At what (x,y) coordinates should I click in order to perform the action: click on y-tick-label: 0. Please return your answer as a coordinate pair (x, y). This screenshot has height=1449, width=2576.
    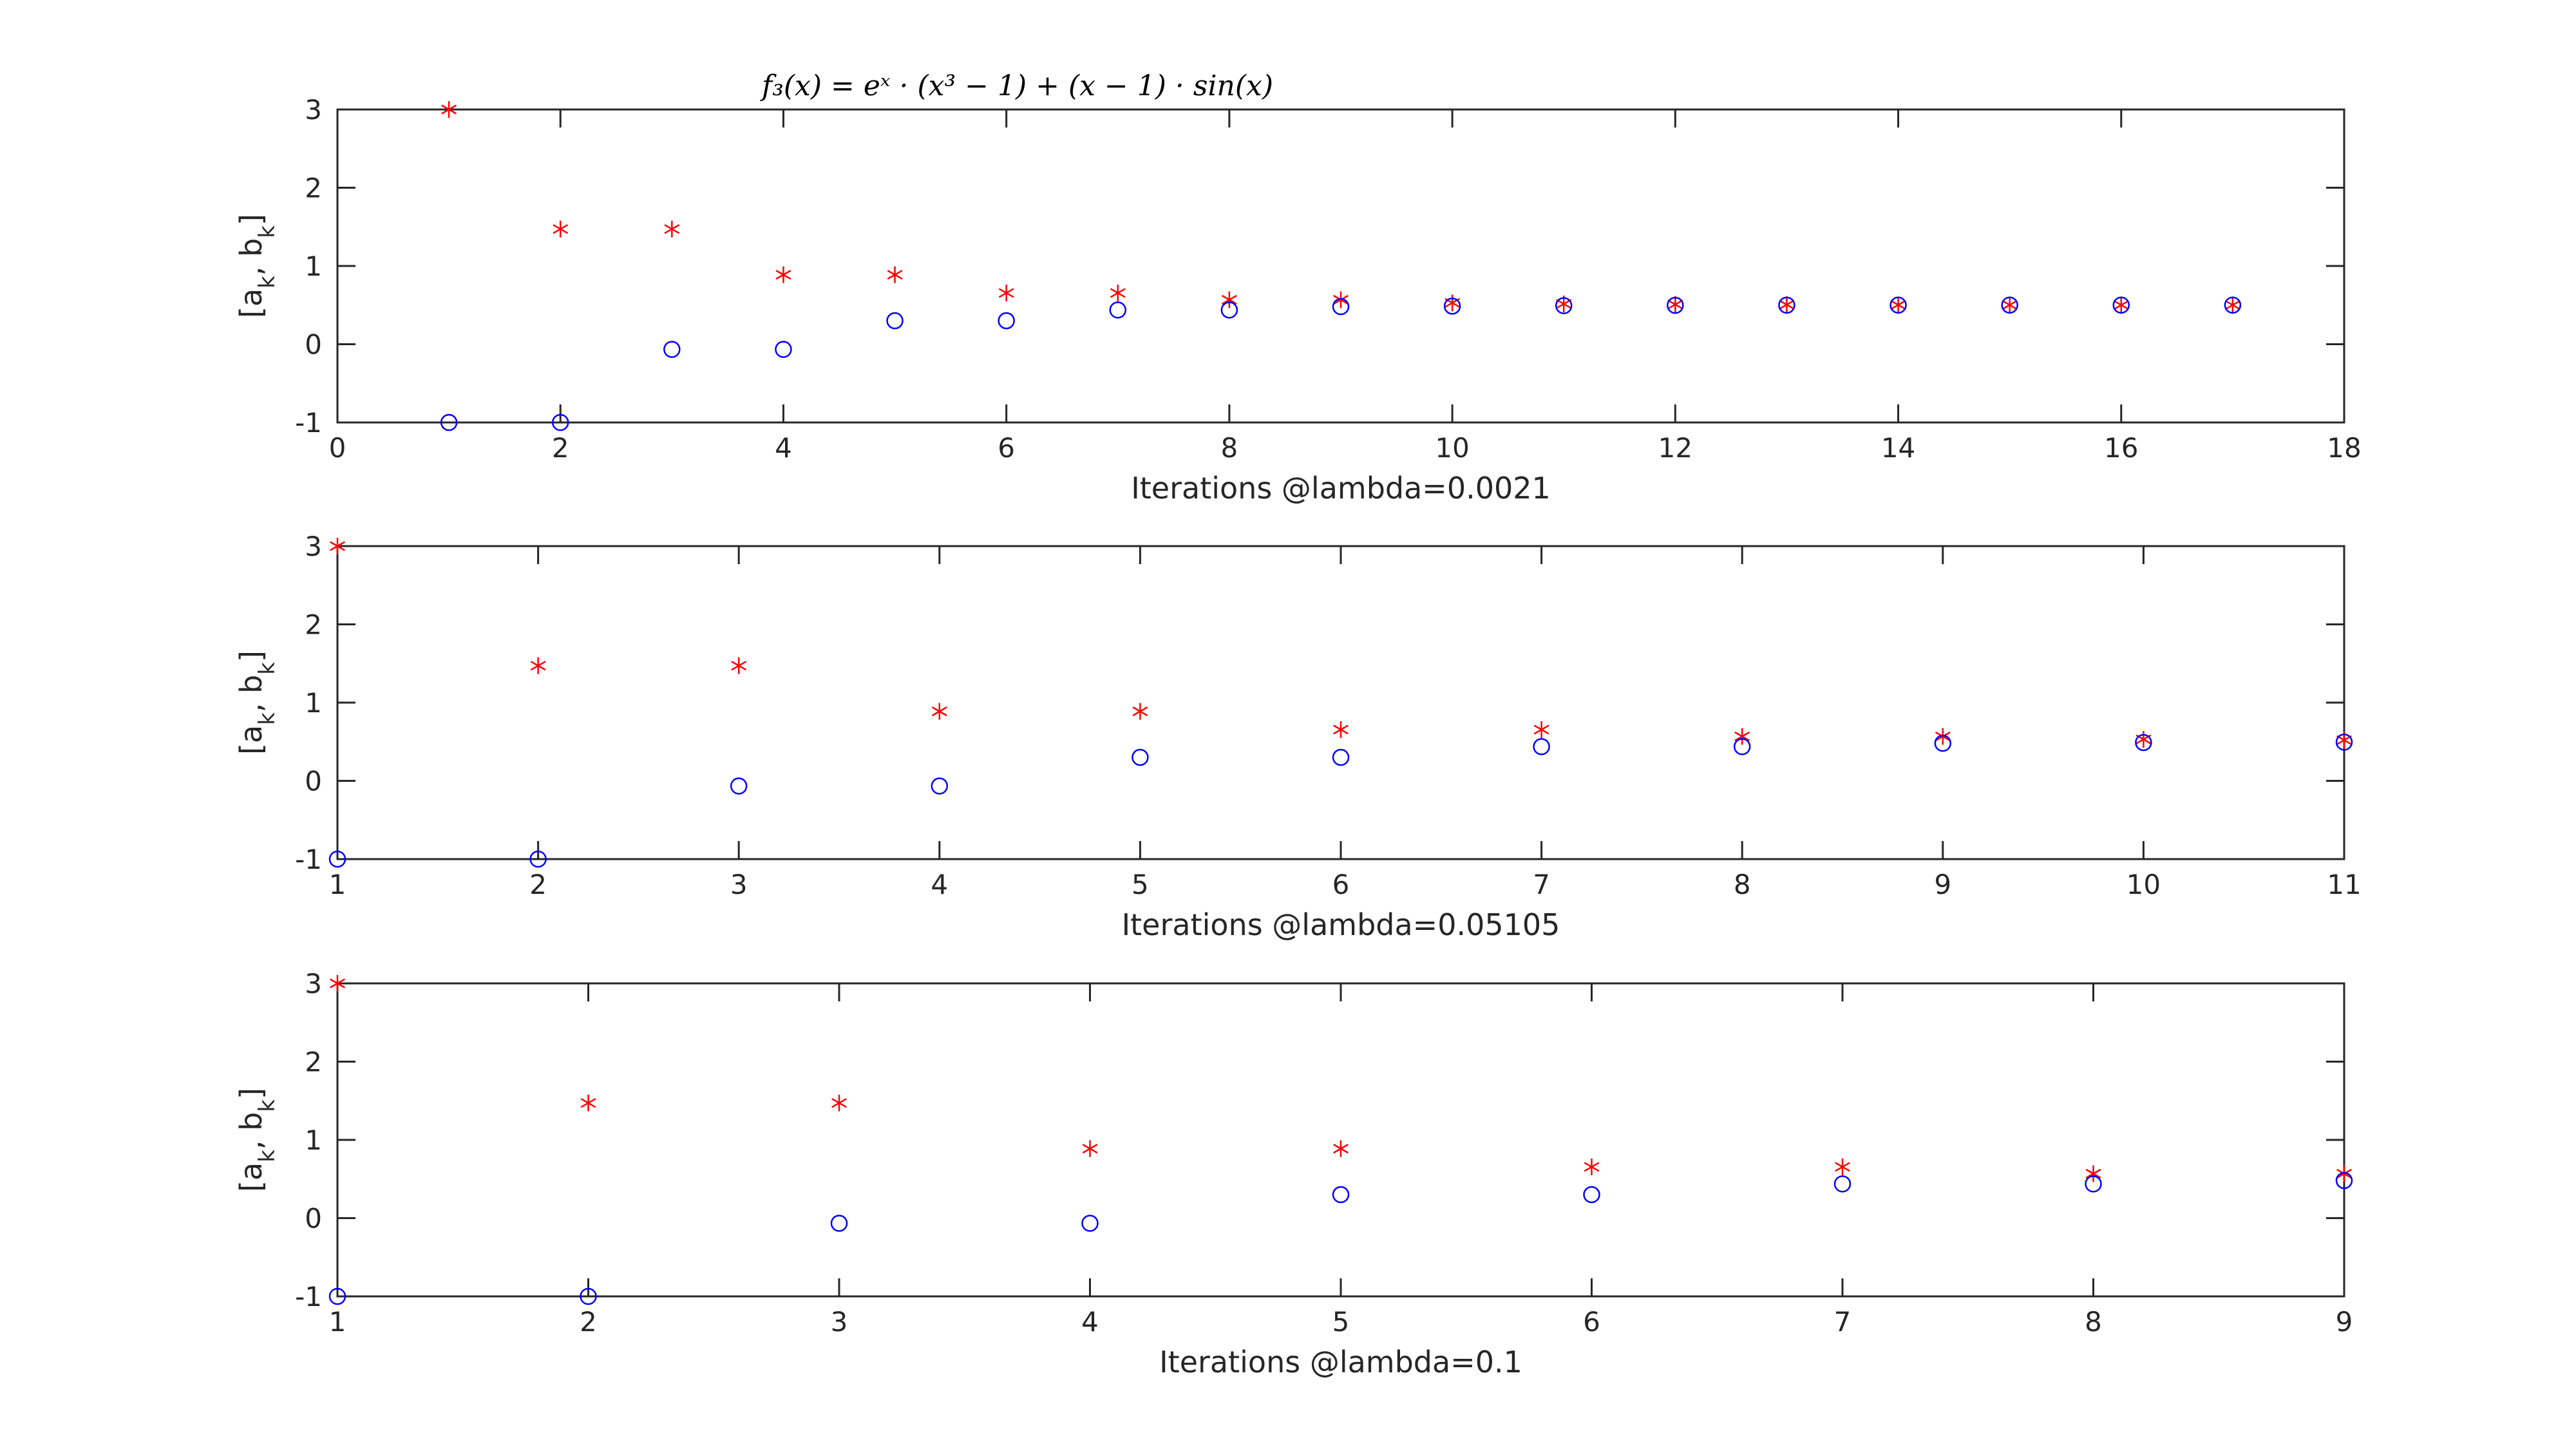
    Looking at the image, I should click on (313, 781).